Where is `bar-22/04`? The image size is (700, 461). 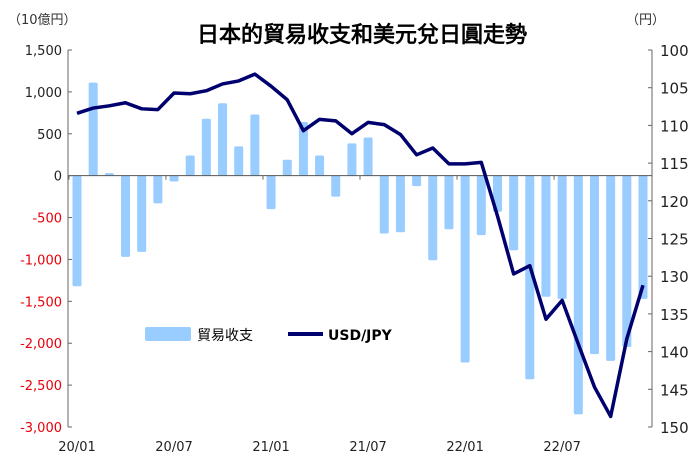 bar-22/04 is located at coordinates (514, 213).